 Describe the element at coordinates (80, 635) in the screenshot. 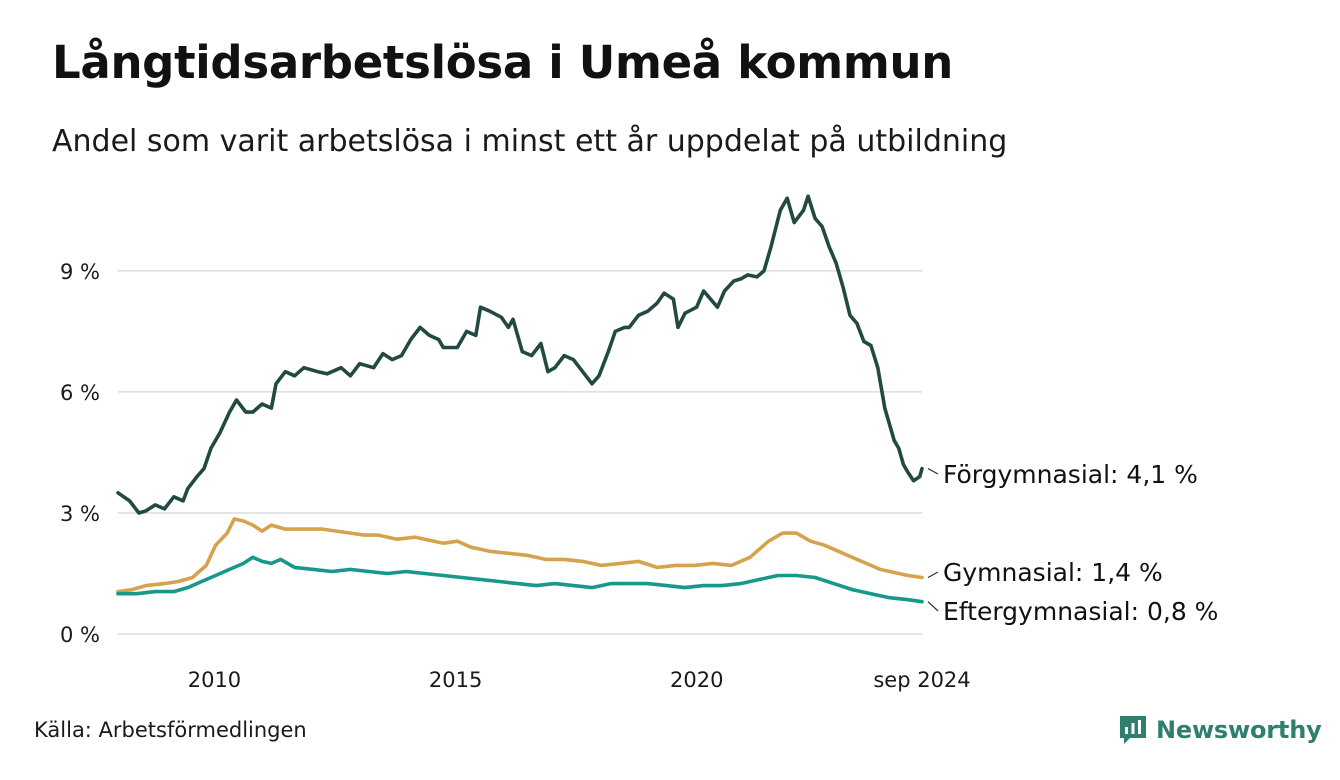

I see `y-tick-label-0: 0 %` at that location.